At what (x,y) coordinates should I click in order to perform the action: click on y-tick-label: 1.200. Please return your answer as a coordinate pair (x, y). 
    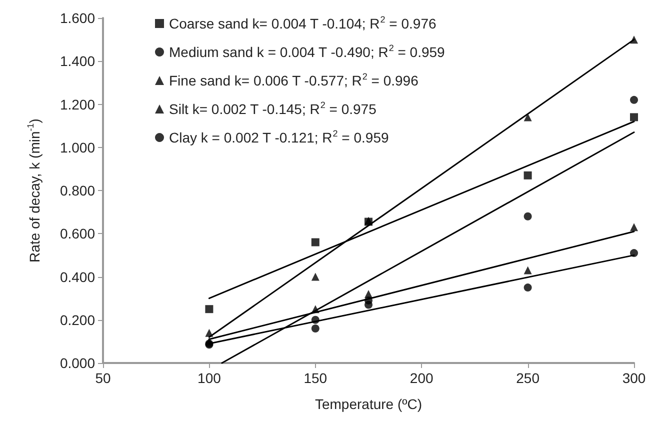
    Looking at the image, I should click on (78, 104).